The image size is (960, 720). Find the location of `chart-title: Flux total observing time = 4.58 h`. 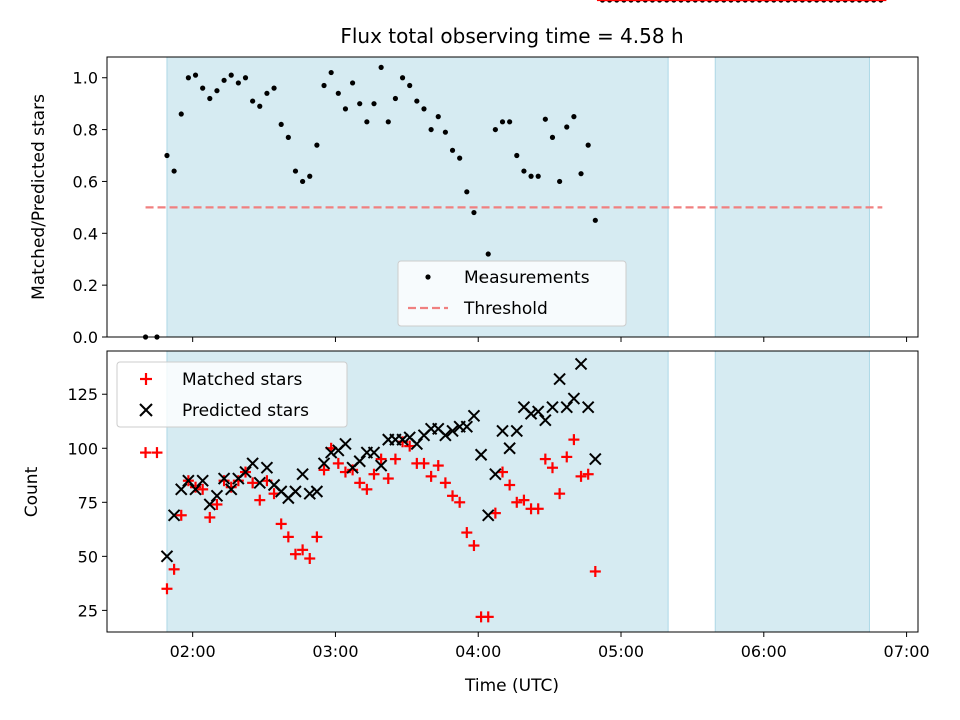

chart-title: Flux total observing time = 4.58 h is located at coordinates (511, 36).